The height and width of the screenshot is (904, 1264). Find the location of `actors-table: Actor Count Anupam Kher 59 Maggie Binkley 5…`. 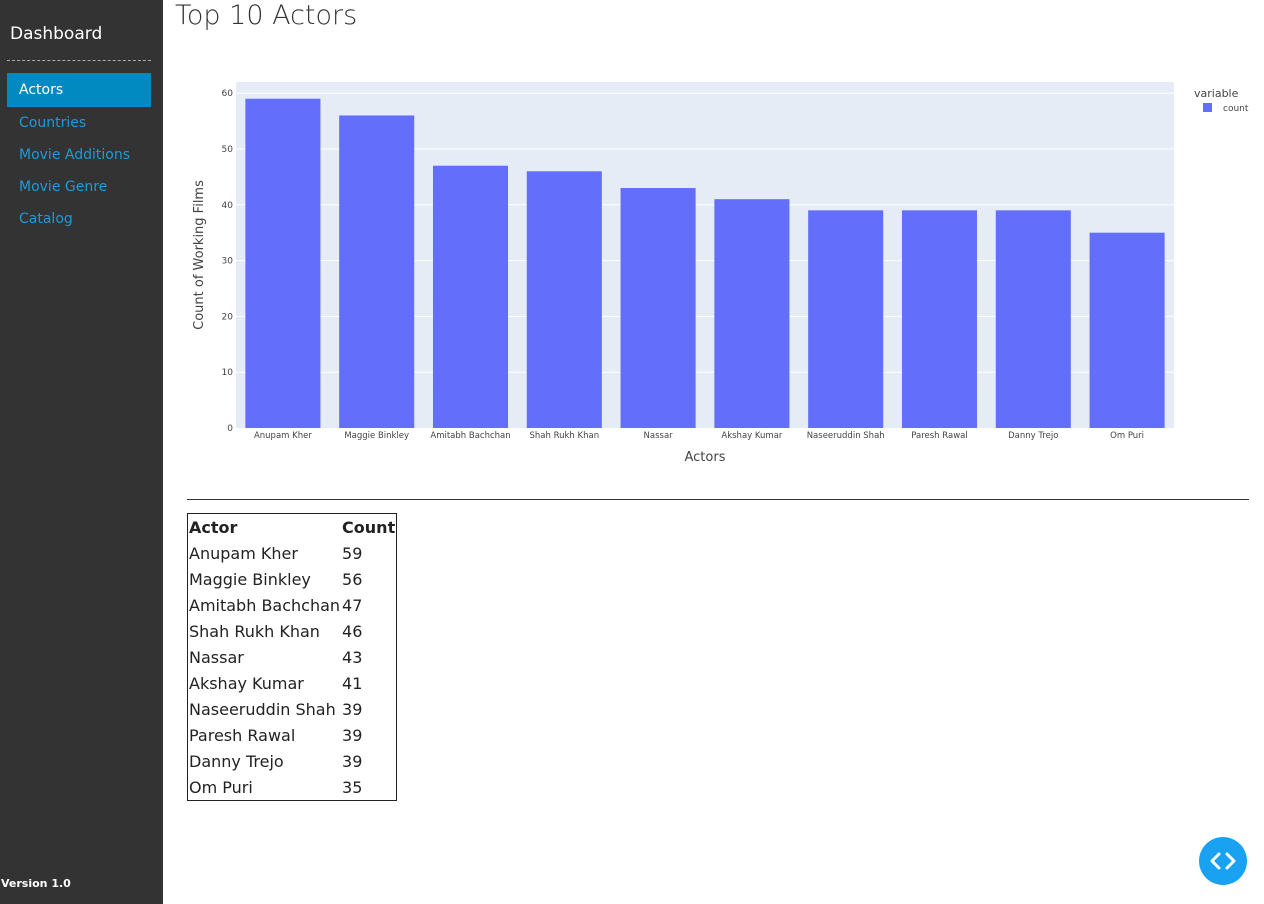

actors-table: Actor Count Anupam Kher 59 Maggie Binkley 5… is located at coordinates (292, 657).